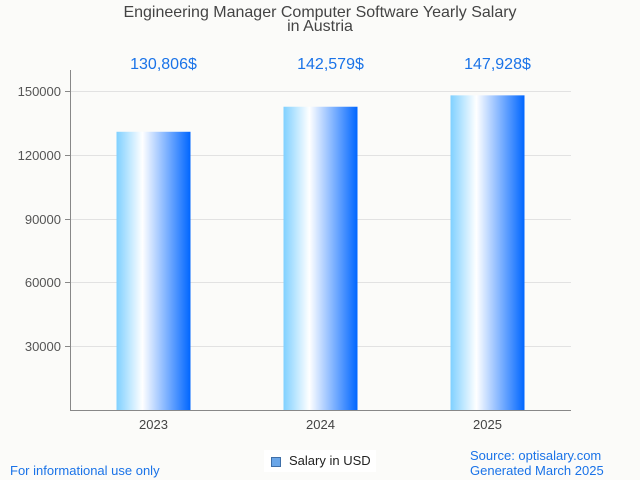 This screenshot has height=480, width=640. What do you see at coordinates (153, 424) in the screenshot?
I see `x-tick-label: 2023` at bounding box center [153, 424].